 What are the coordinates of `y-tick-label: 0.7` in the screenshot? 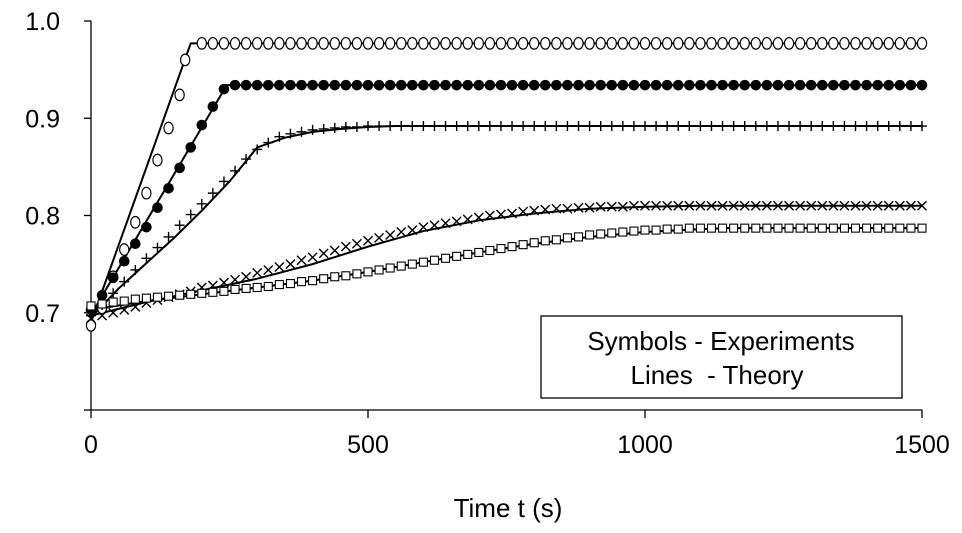 It's located at (42, 314).